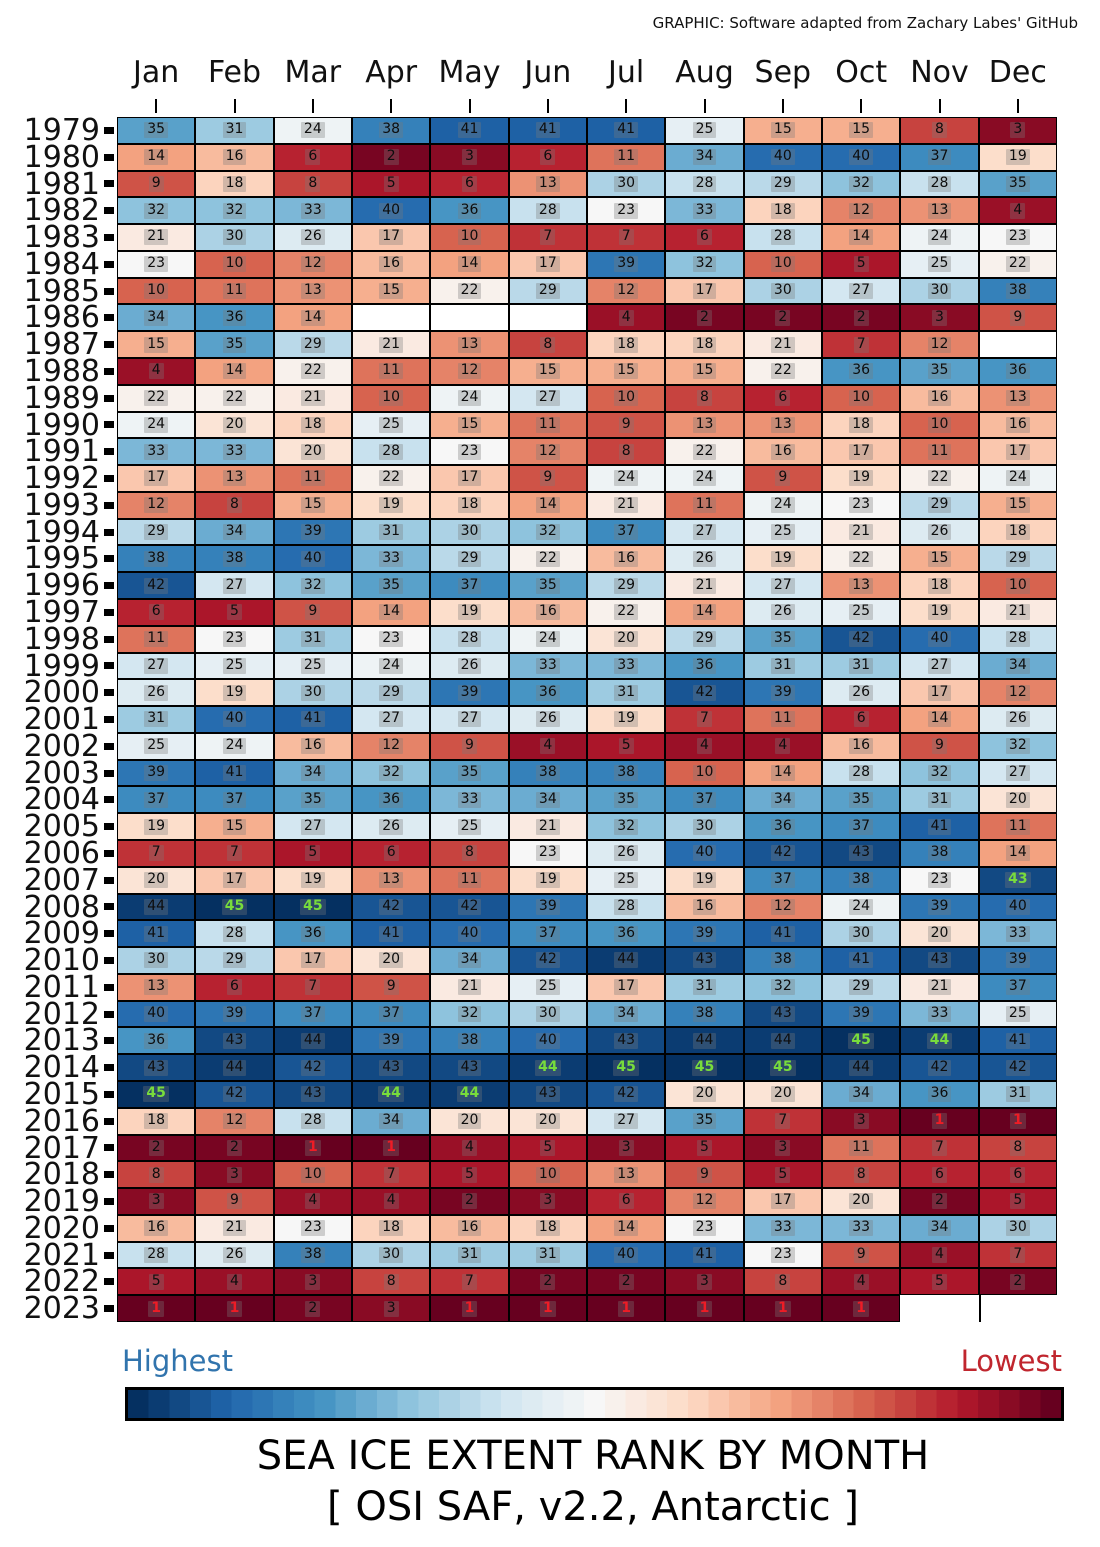 This screenshot has height=1547, width=1100. I want to click on heatmap-cell: 30, so click(704, 826).